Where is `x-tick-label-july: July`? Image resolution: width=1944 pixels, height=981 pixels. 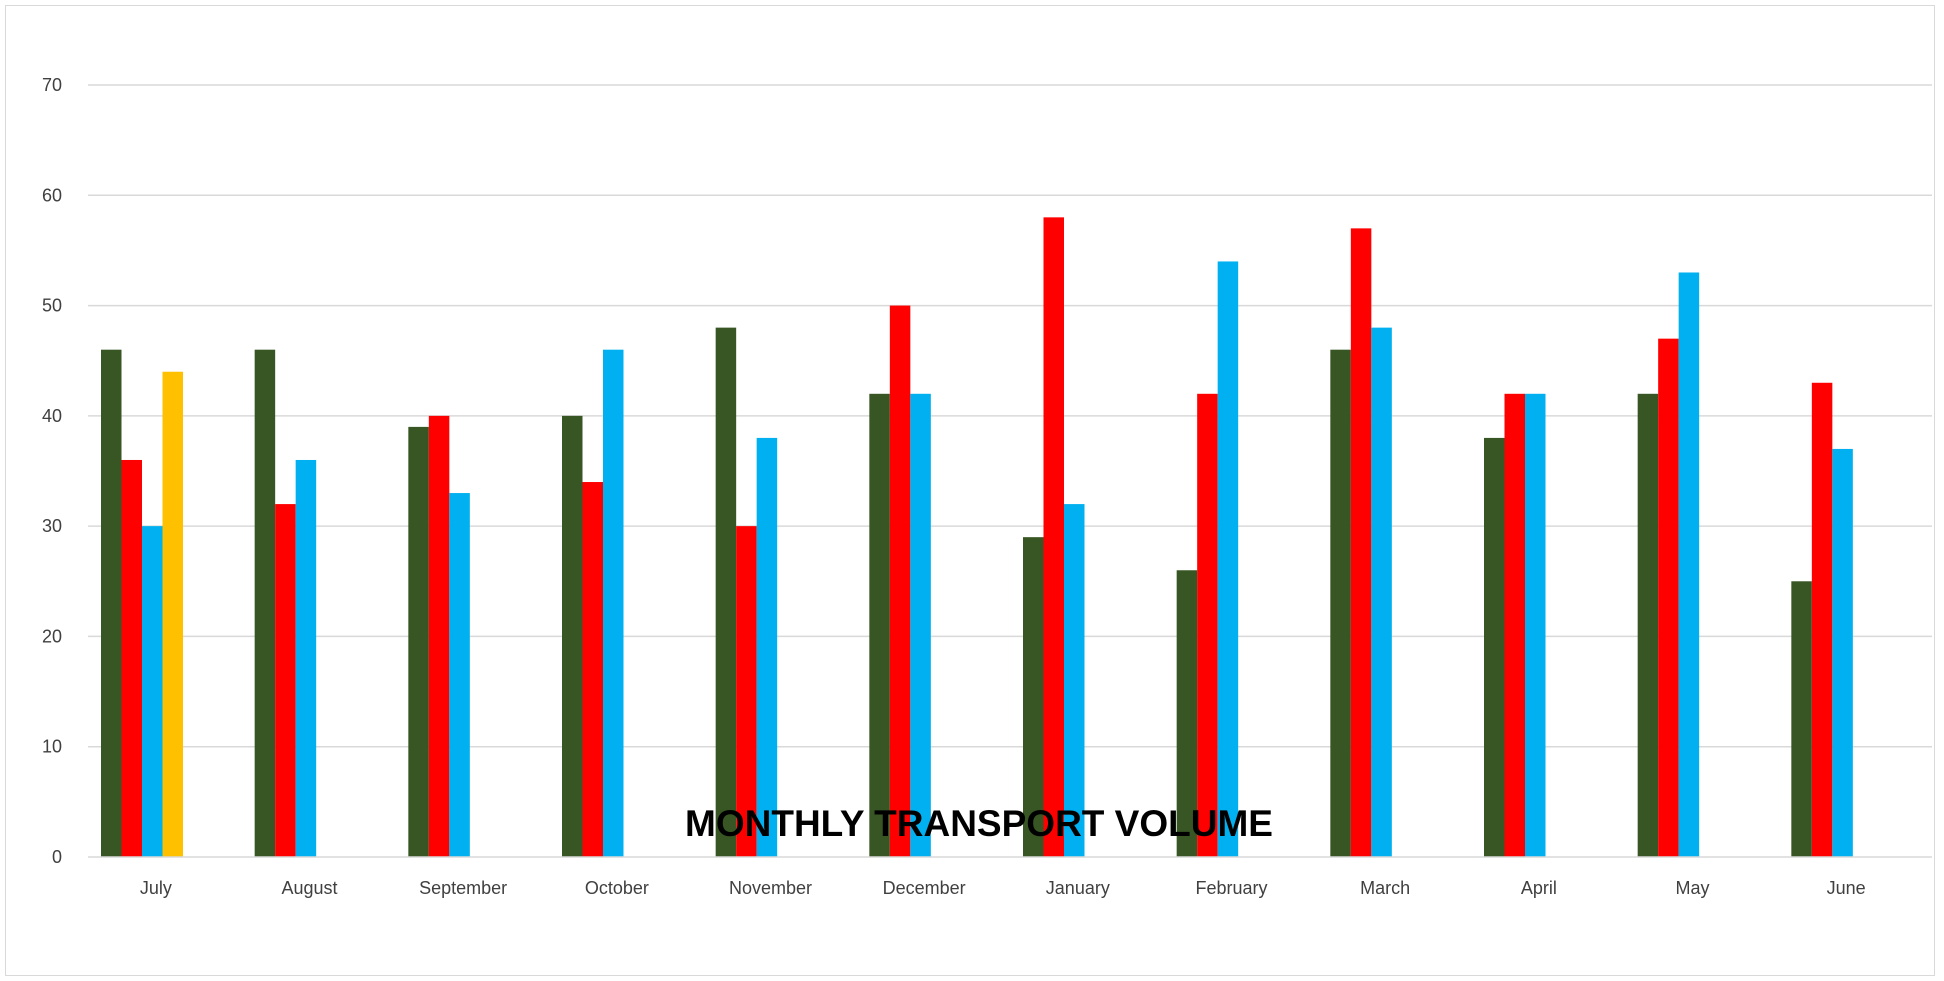 x-tick-label-july: July is located at coordinates (156, 888).